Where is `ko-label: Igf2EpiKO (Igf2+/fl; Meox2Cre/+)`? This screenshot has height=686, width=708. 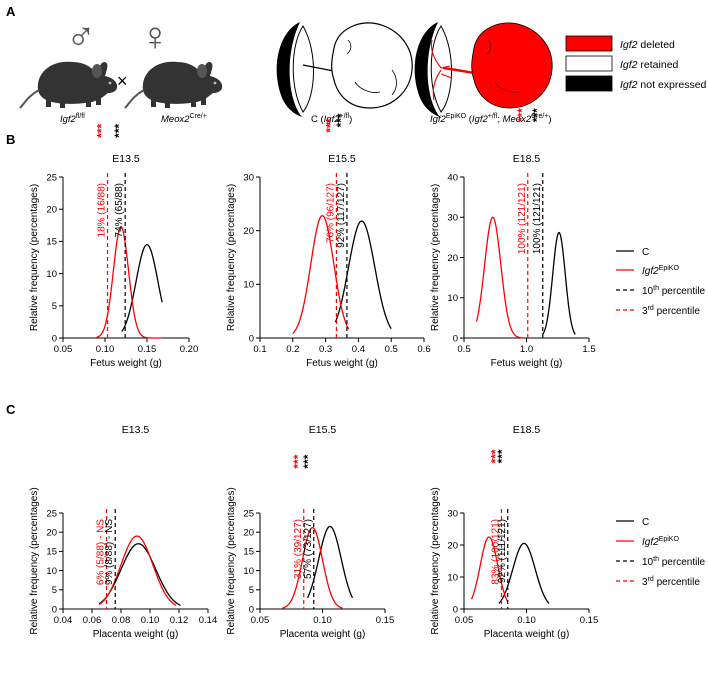 ko-label: Igf2EpiKO (Igf2+/fl; Meox2Cre/+) is located at coordinates (491, 119).